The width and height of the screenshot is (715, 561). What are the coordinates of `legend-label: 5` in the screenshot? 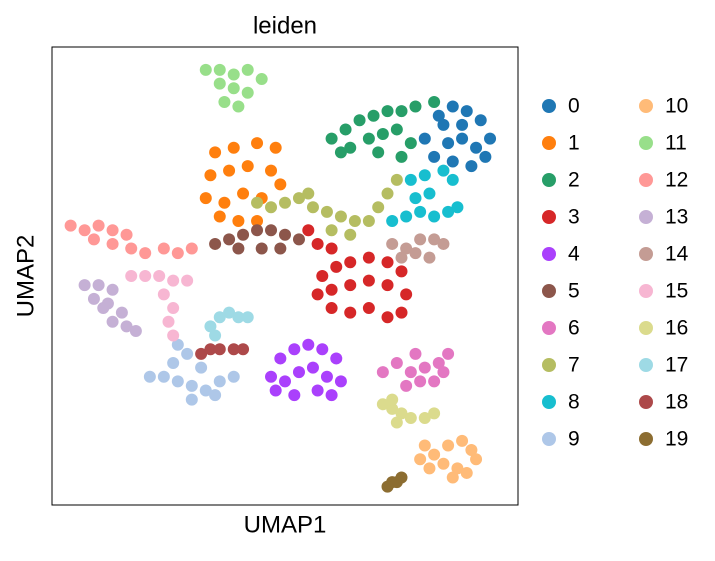 It's located at (574, 291).